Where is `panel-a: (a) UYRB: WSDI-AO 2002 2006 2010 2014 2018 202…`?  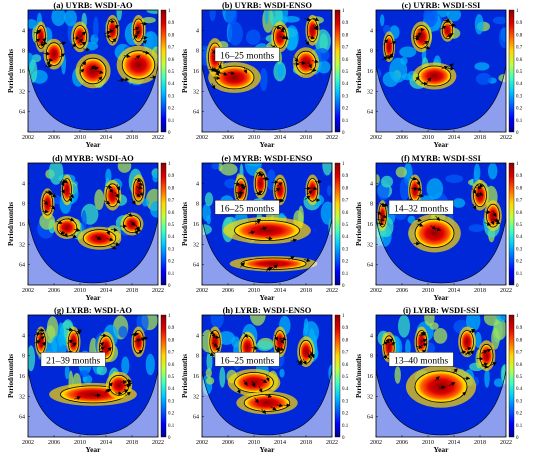
panel-a: (a) UYRB: WSDI-AO 2002 2006 2010 2014 2018 202… is located at coordinates (91, 74).